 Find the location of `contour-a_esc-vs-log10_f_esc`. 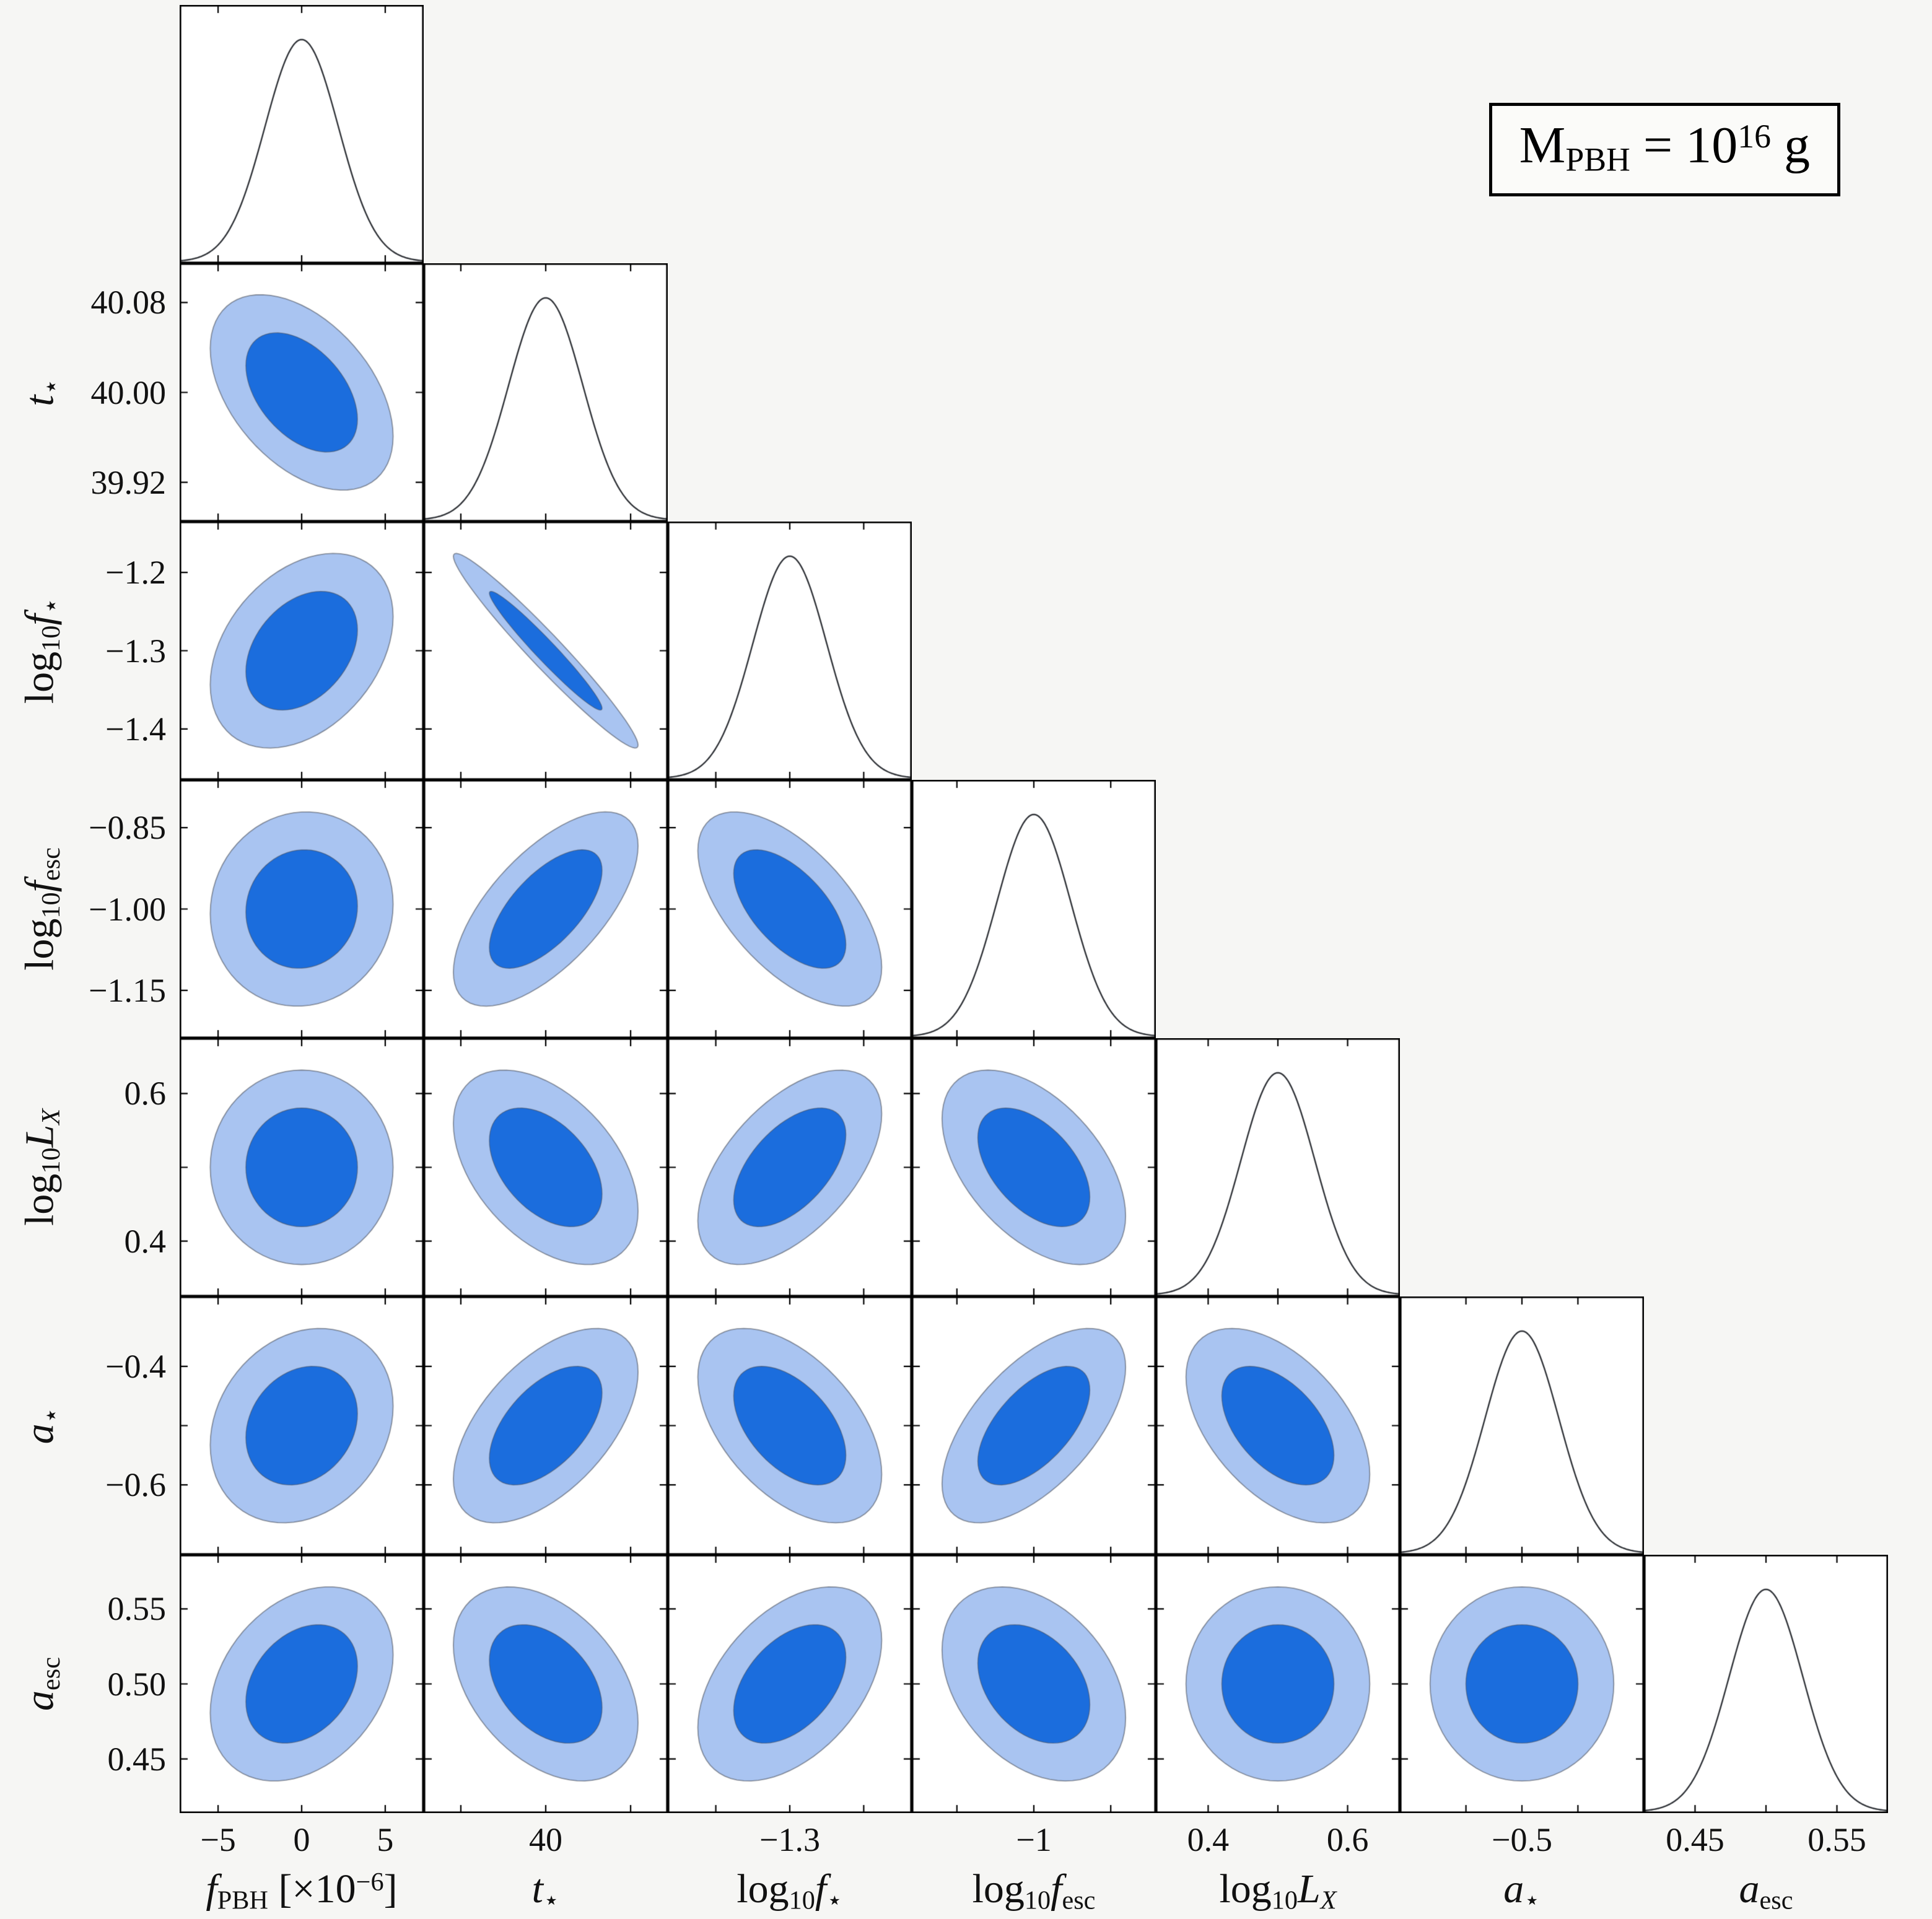

contour-a_esc-vs-log10_f_esc is located at coordinates (1034, 1684).